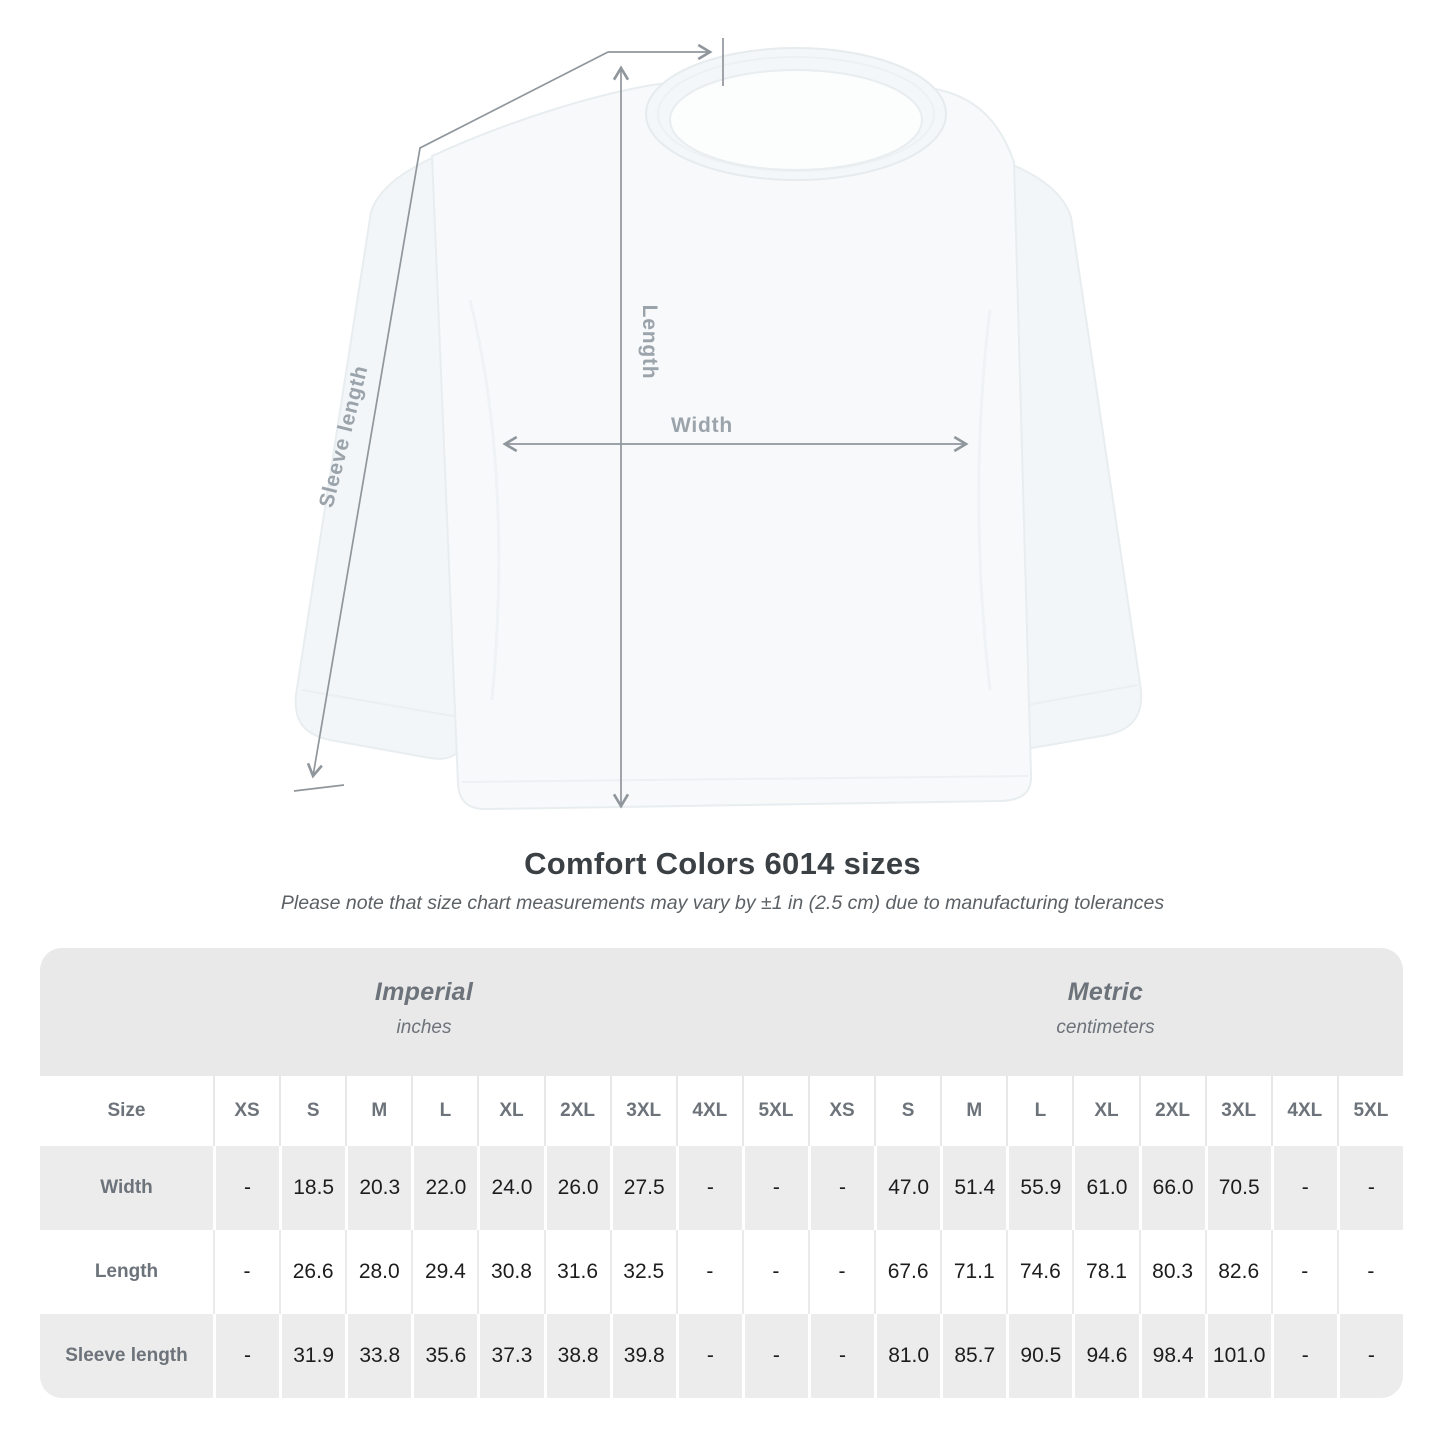 The image size is (1445, 1445). Describe the element at coordinates (510, 1272) in the screenshot. I see `value-cell: 30.8` at that location.